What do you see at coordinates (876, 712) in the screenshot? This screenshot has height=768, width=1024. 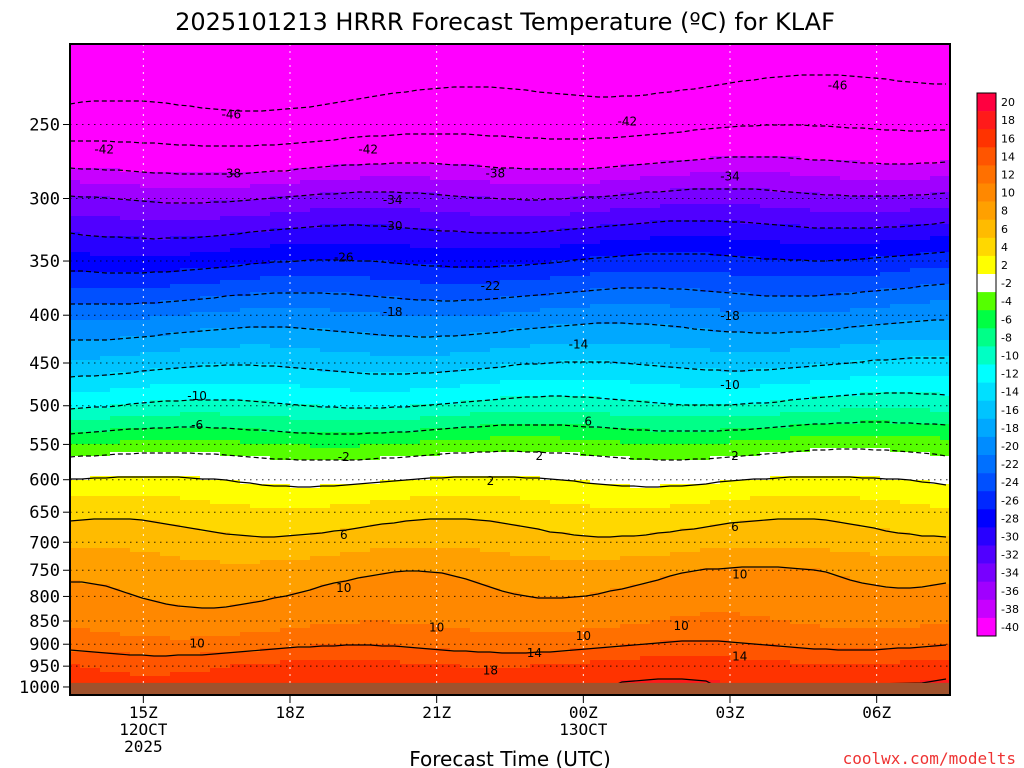 I see `x-tick-label: 06Z` at bounding box center [876, 712].